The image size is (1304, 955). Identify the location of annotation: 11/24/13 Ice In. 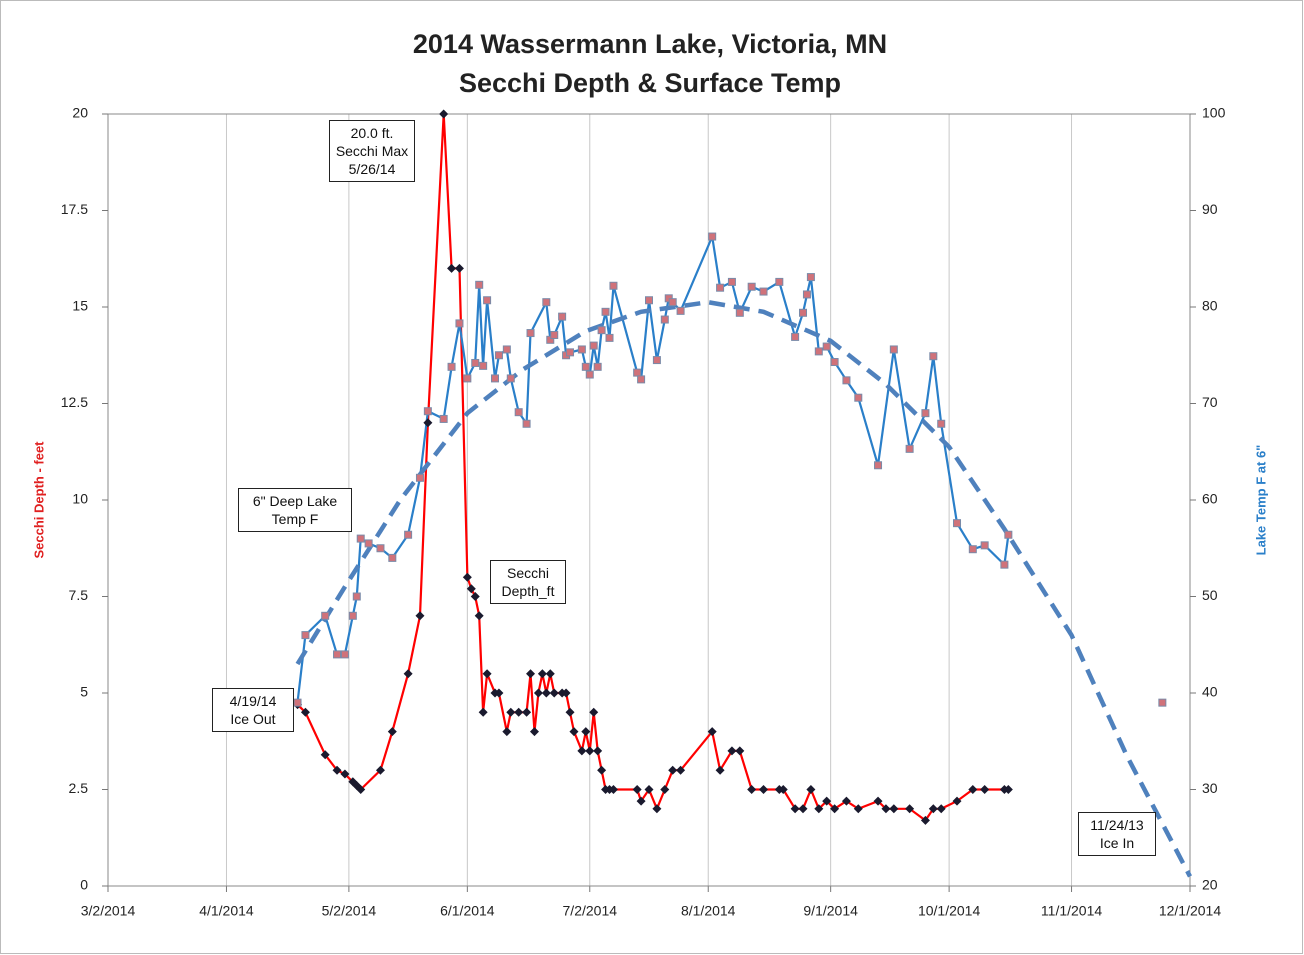
(1117, 834).